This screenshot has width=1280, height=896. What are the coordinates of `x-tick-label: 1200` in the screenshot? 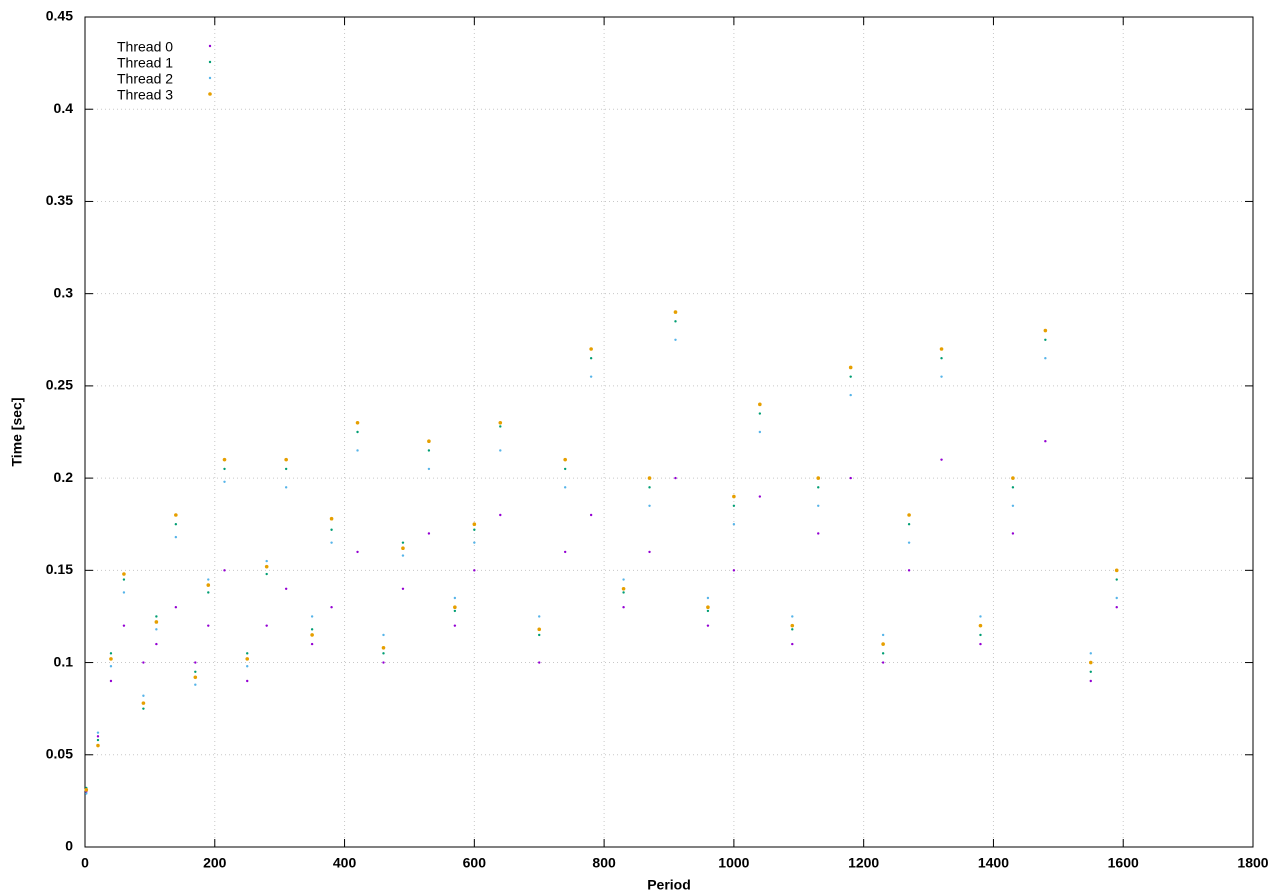 It's located at (863, 863).